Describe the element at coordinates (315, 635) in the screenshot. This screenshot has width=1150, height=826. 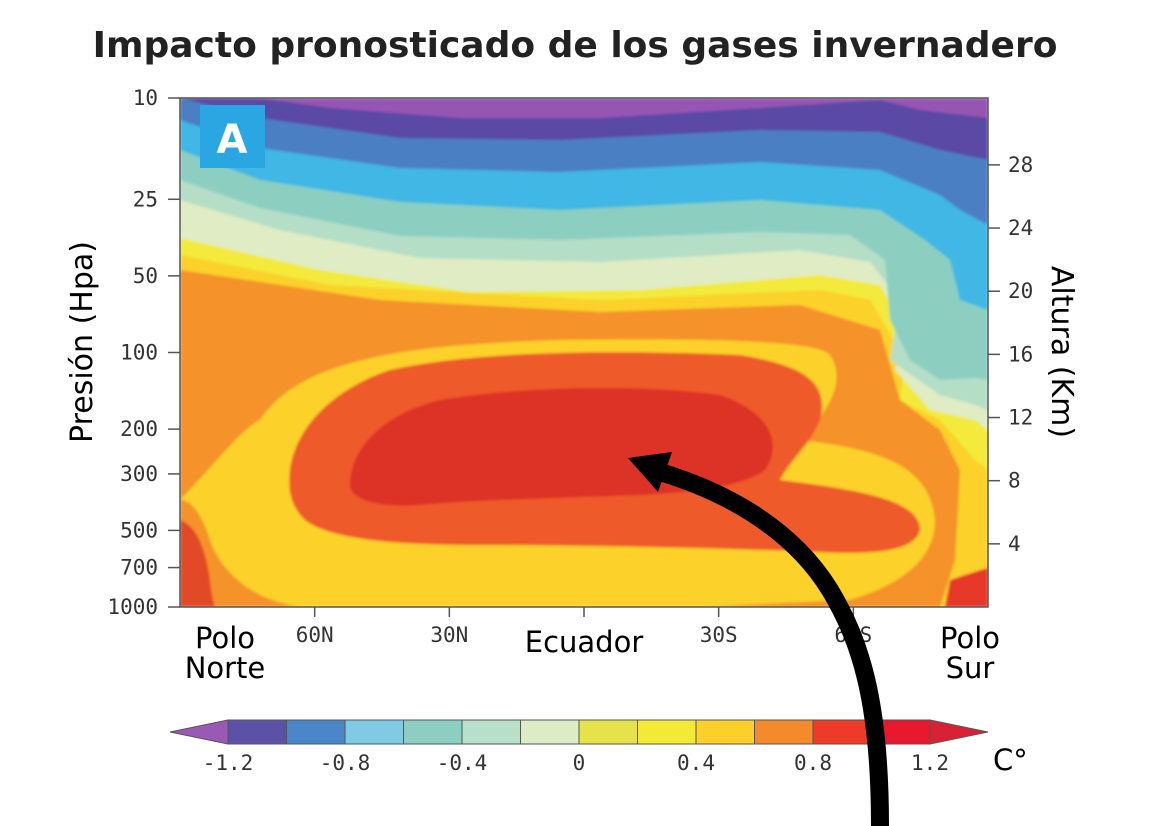
I see `x-label: 60N` at that location.